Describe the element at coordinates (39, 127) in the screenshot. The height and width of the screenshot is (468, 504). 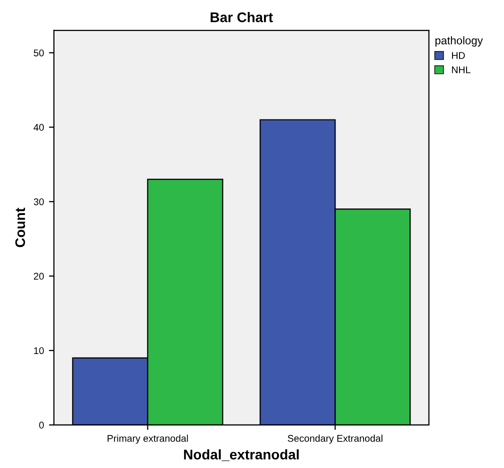
I see `y-tick-label: 40` at that location.